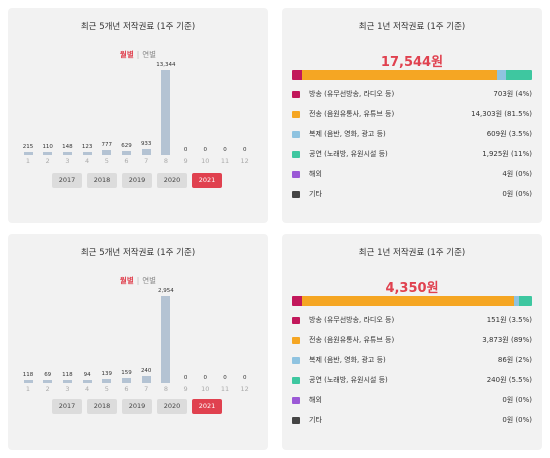  I want to click on period-toggle: 월별 | 연별, so click(138, 280).